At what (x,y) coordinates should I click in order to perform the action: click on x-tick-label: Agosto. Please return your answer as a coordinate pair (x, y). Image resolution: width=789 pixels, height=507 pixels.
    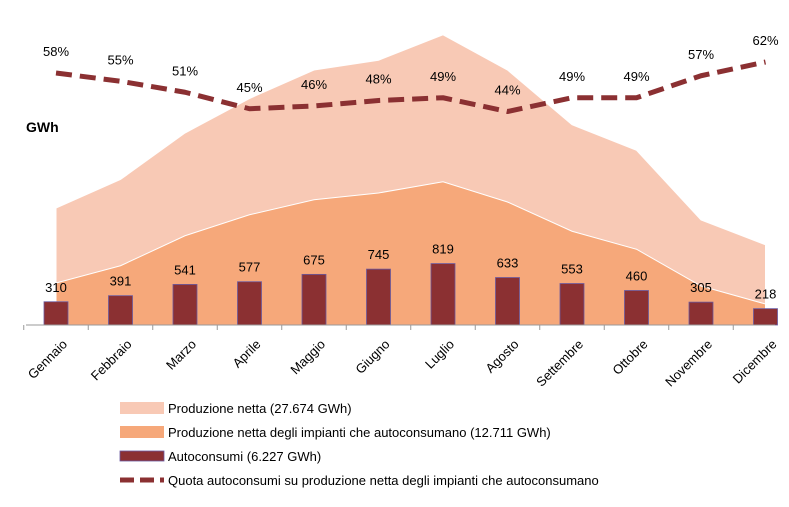
    Looking at the image, I should click on (501, 356).